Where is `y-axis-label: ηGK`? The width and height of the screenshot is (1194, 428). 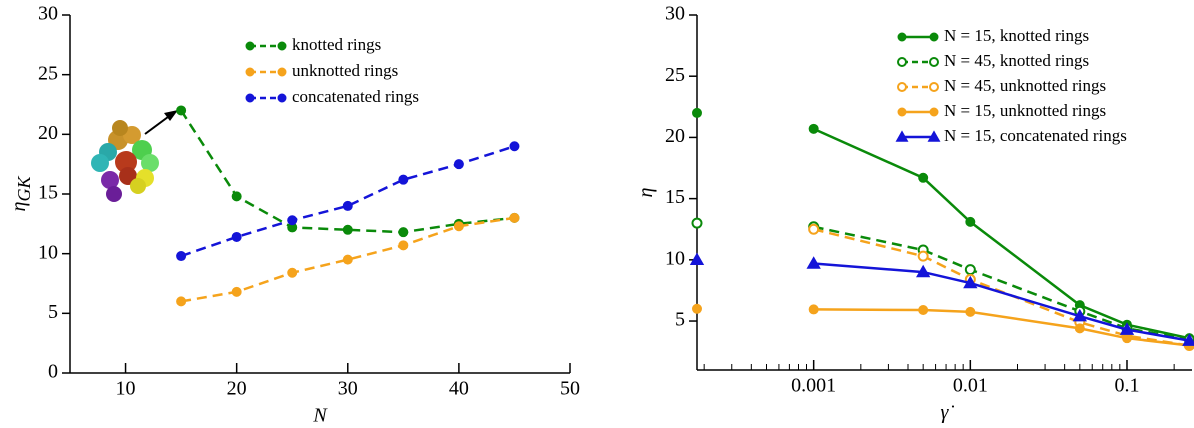
y-axis-label: ηGK is located at coordinates (21, 194).